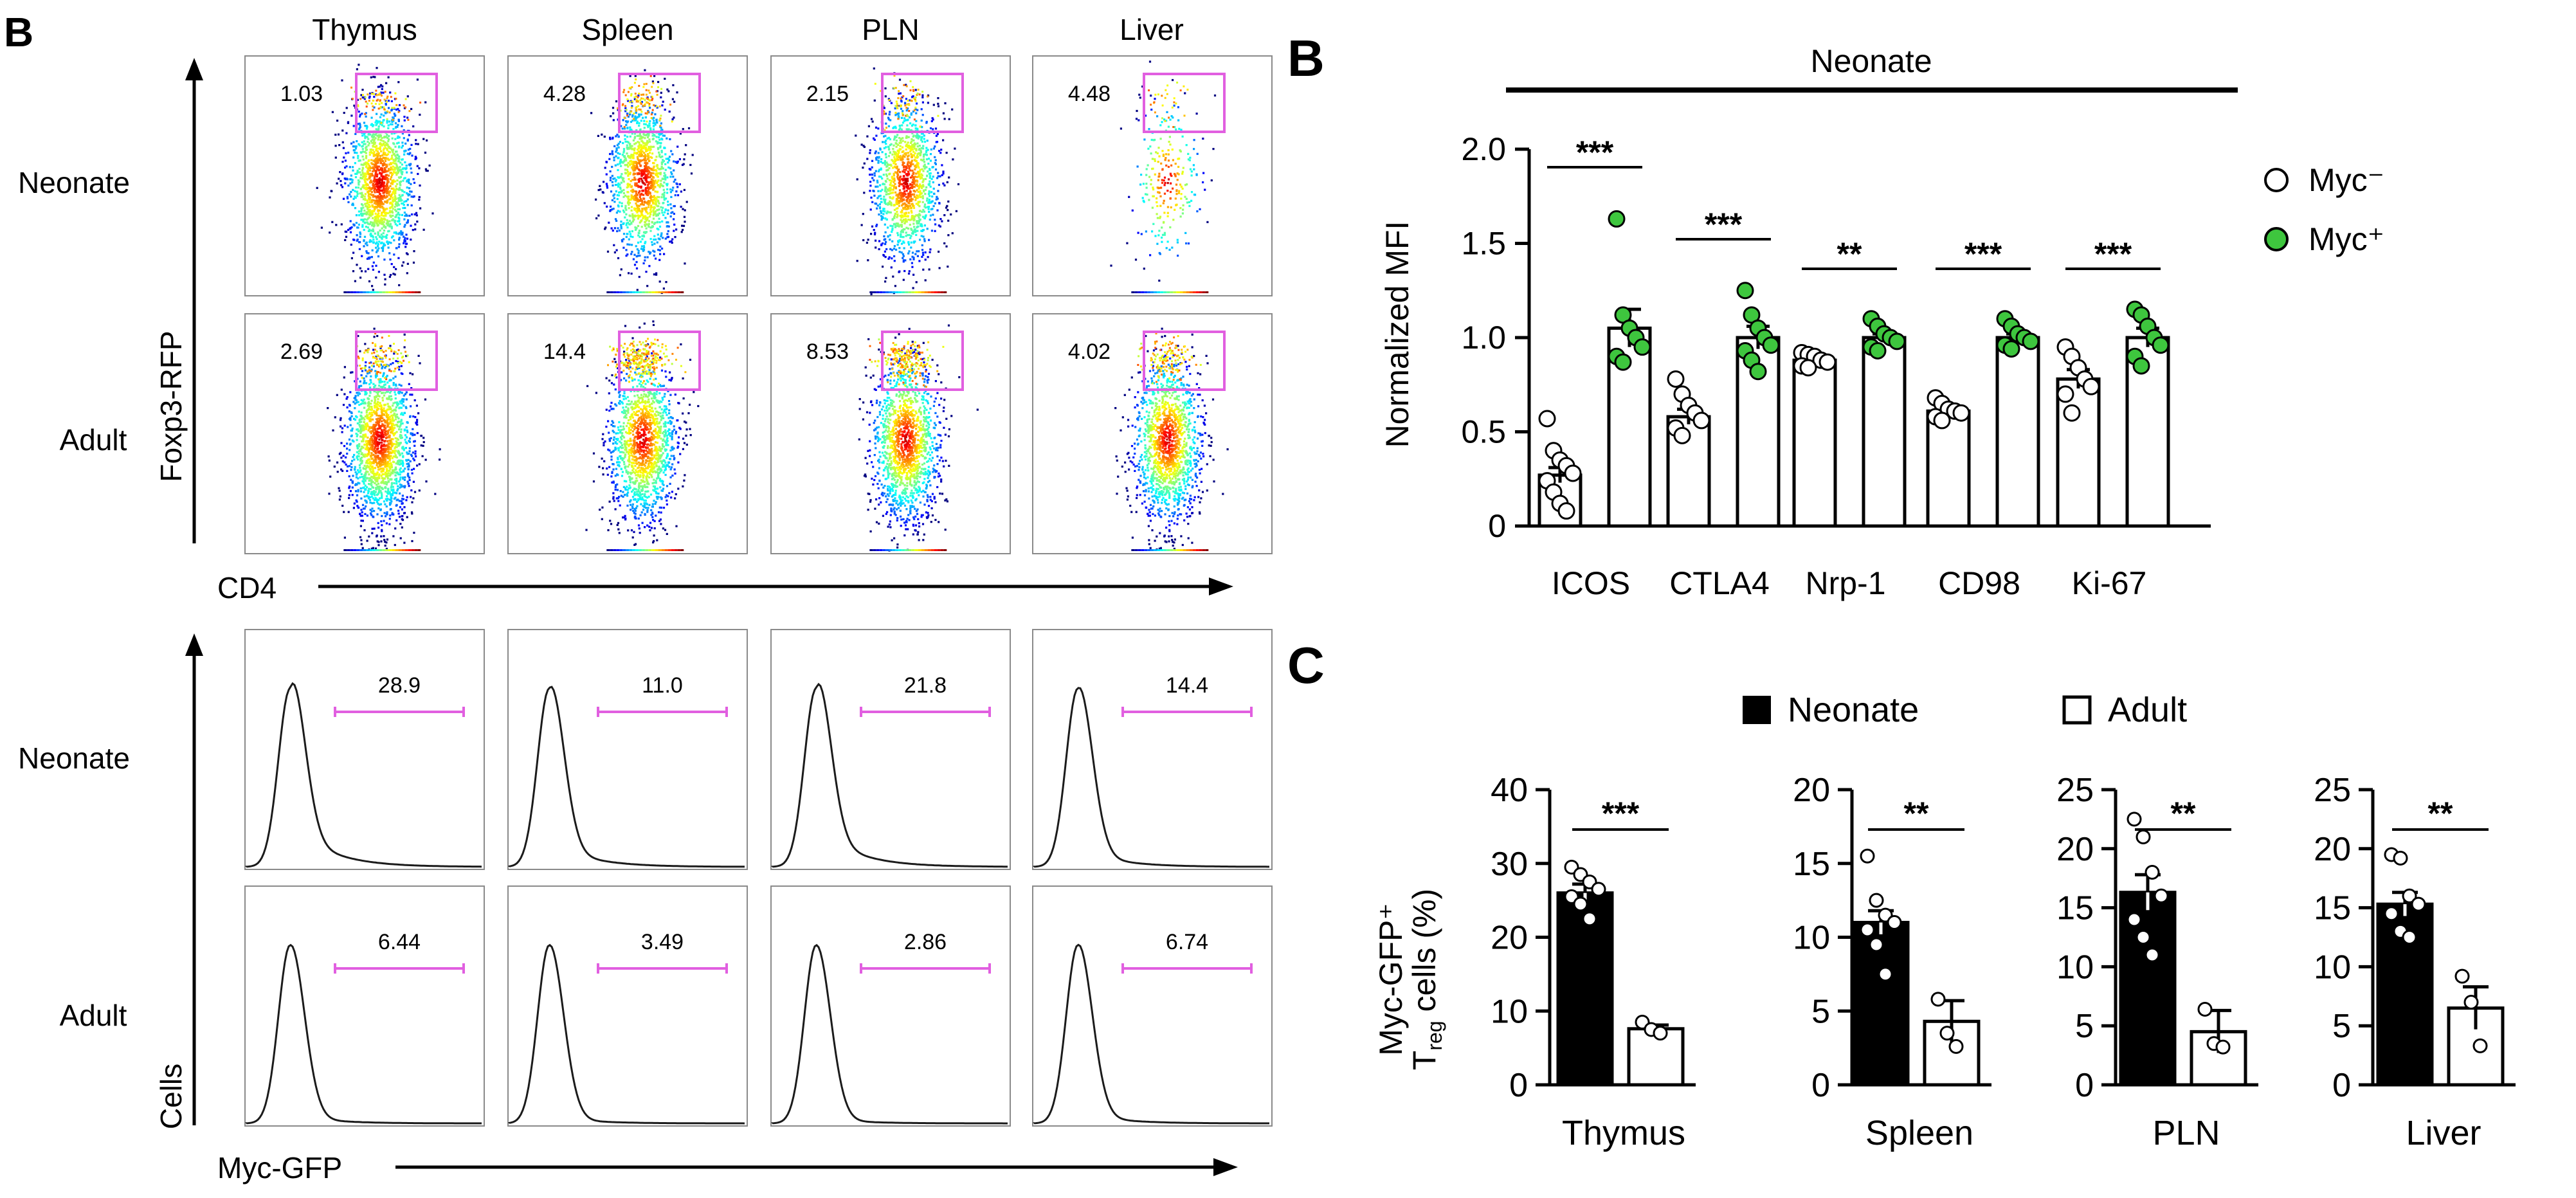  Describe the element at coordinates (1483, 149) in the screenshot. I see `y-tick-label: 2.0` at that location.